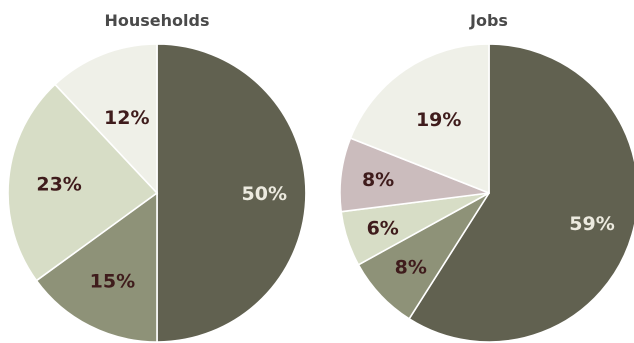  Describe the element at coordinates (383, 229) in the screenshot. I see `jobs-pie-label-3: 6%` at that location.